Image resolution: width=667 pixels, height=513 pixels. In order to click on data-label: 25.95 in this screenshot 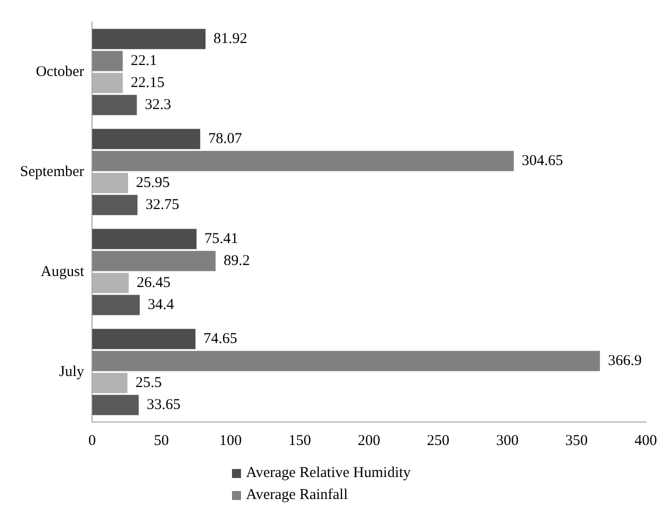, I will do `click(153, 182)`.